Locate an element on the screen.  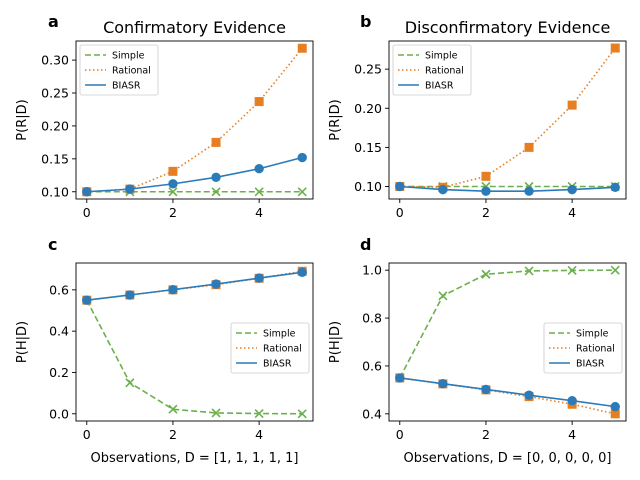
x-axis-label: Observations, D = [0, 0, 0, 0, 0] is located at coordinates (508, 458).